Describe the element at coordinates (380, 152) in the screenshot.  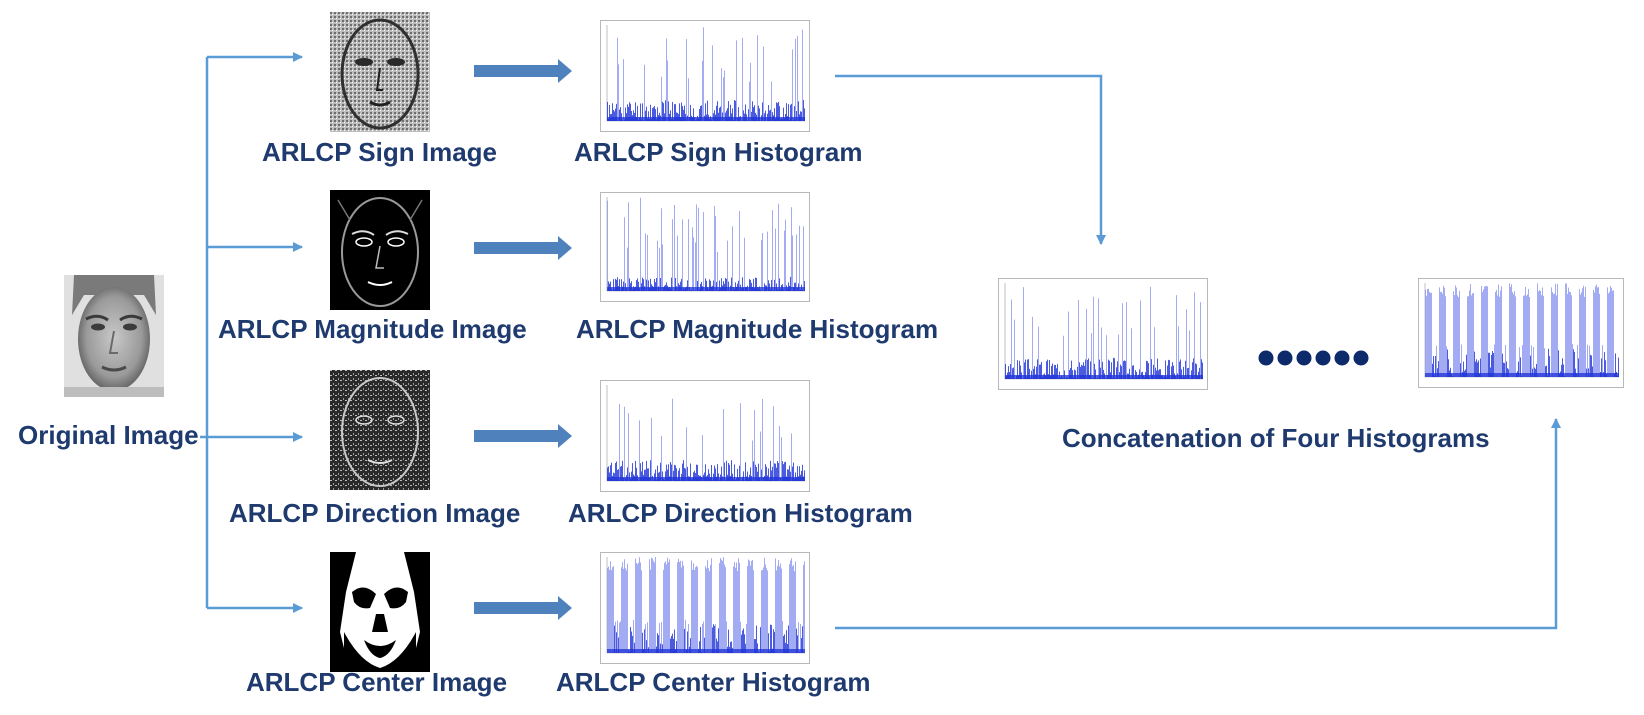
I see `sign-image-label: ARLCP Sign Image` at that location.